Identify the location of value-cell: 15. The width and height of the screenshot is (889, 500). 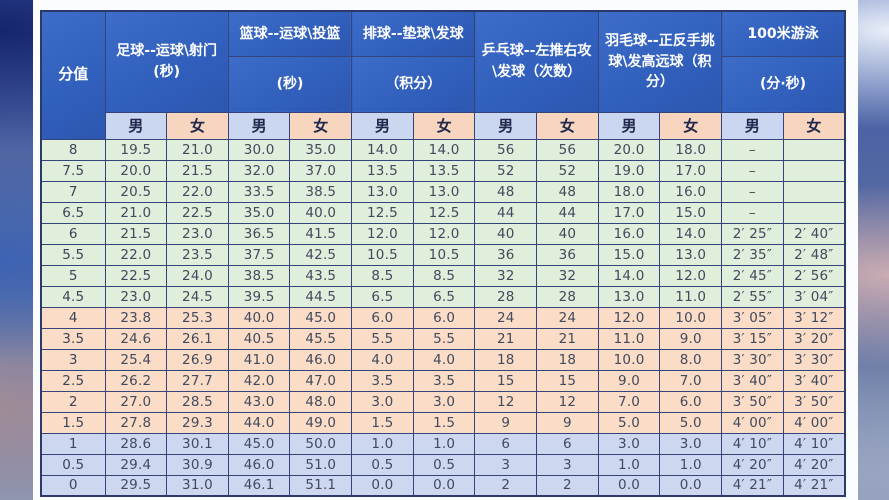
(506, 380).